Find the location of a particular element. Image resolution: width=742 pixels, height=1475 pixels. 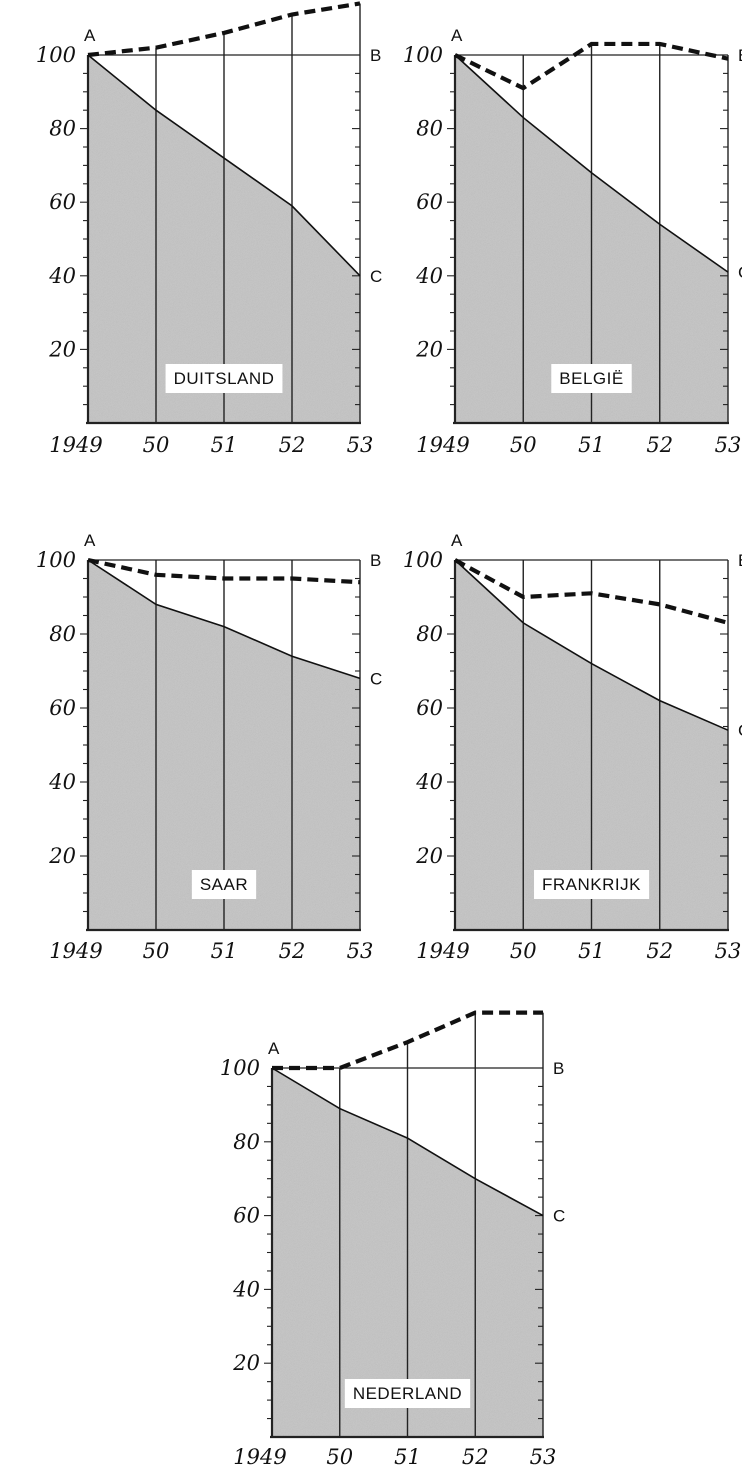

country-label: NEDERLAND is located at coordinates (407, 1393).